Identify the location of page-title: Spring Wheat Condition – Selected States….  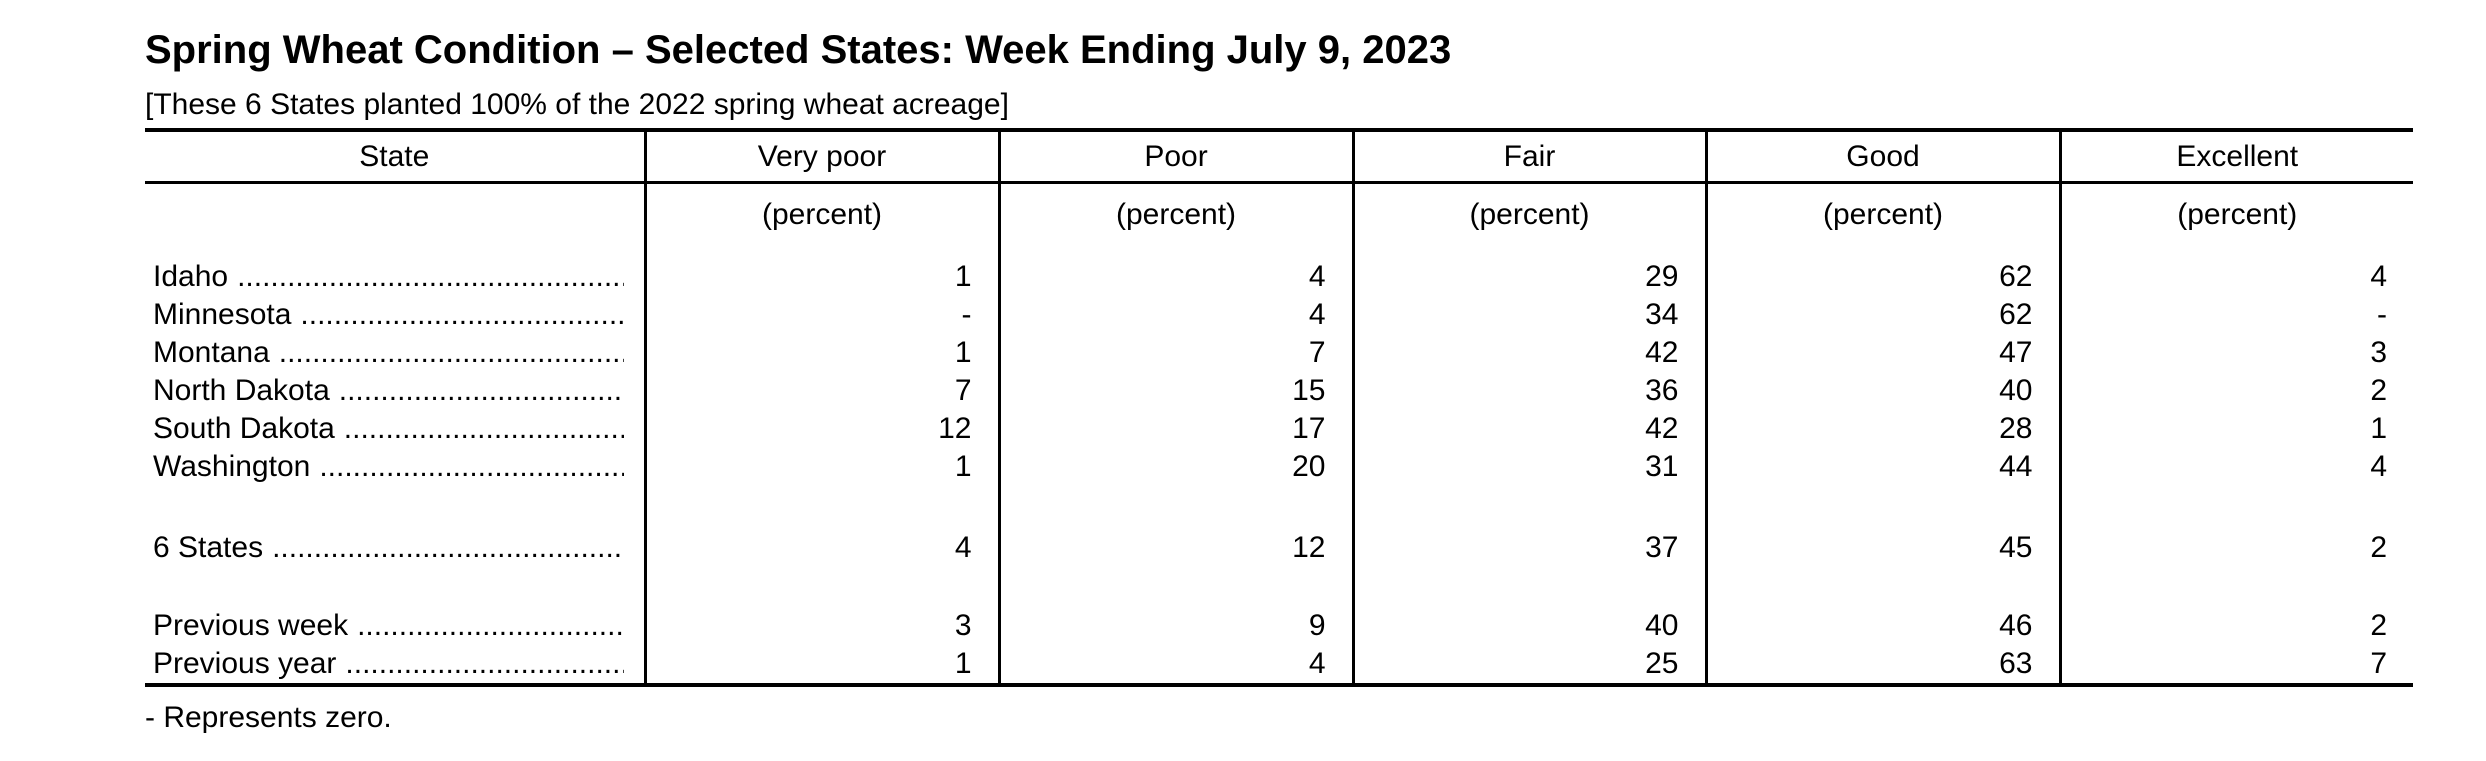
(798, 50).